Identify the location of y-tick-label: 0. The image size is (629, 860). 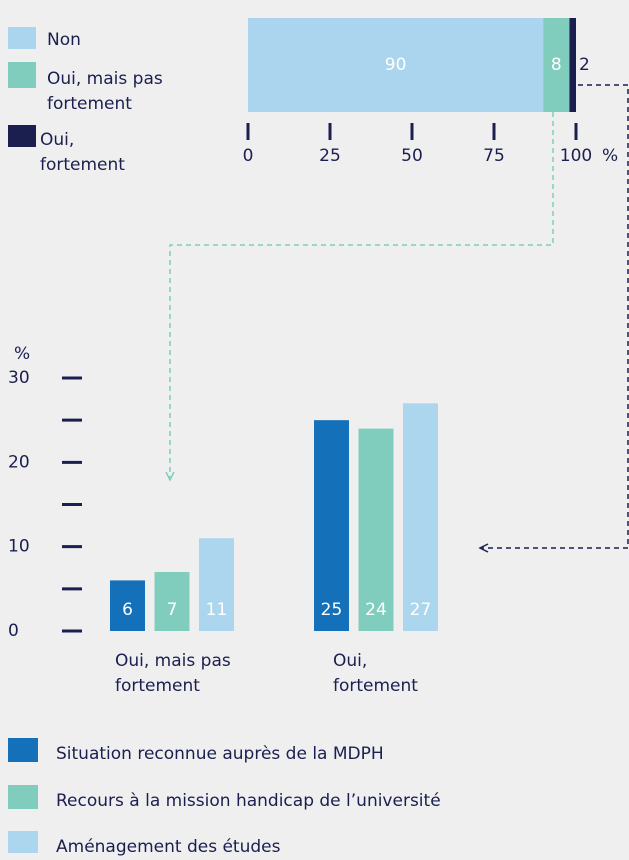
(13, 631).